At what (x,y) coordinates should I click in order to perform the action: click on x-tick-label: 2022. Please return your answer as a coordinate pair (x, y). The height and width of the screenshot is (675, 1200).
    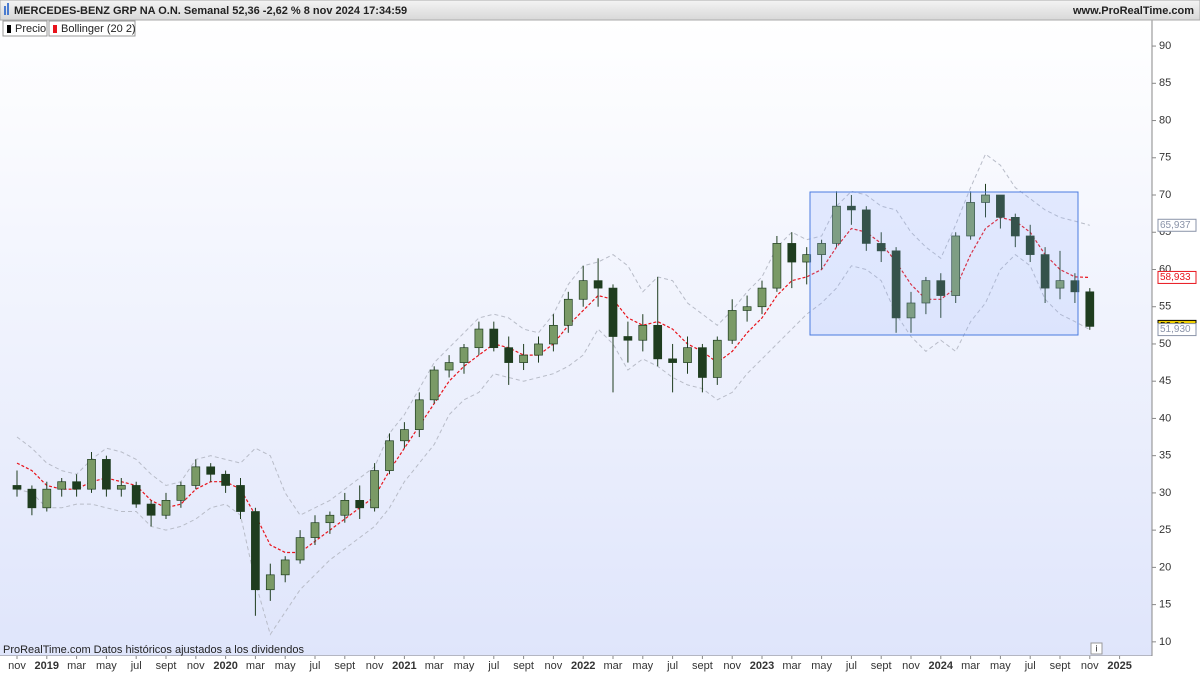
    Looking at the image, I should click on (583, 666).